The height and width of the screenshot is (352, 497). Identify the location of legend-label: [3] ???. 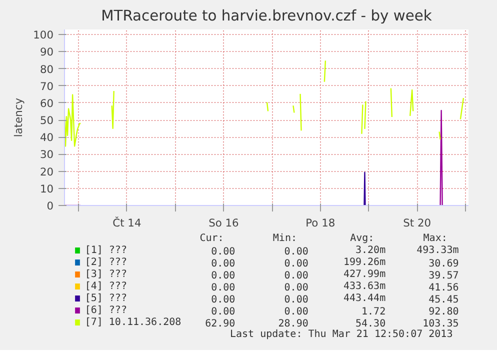
(105, 274).